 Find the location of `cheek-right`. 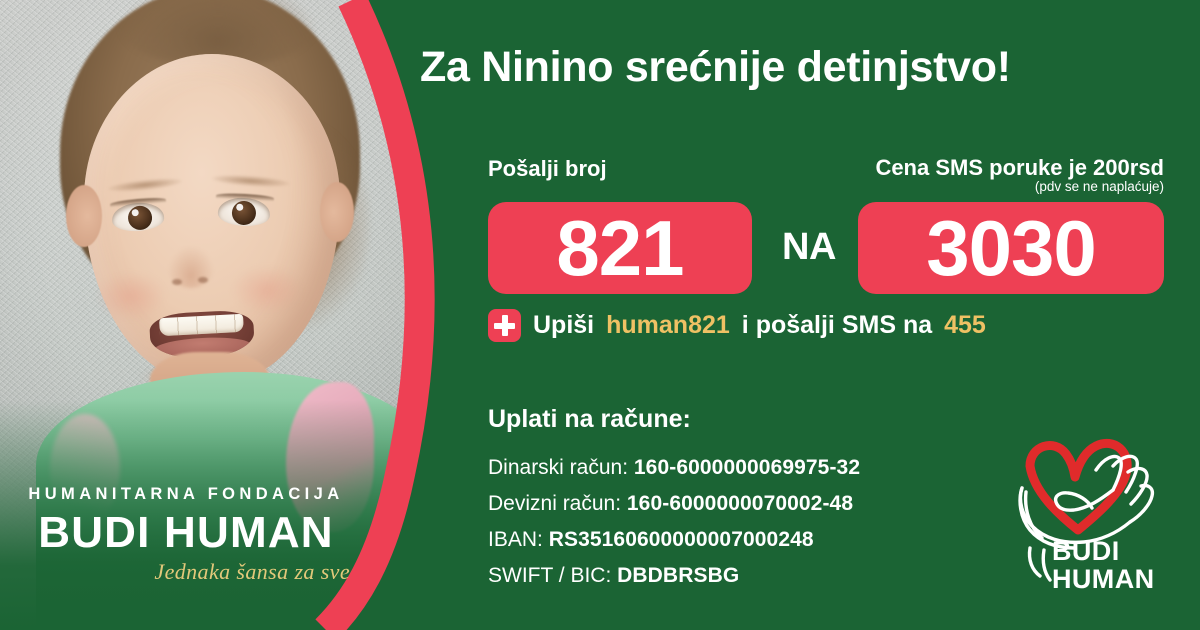

cheek-right is located at coordinates (267, 290).